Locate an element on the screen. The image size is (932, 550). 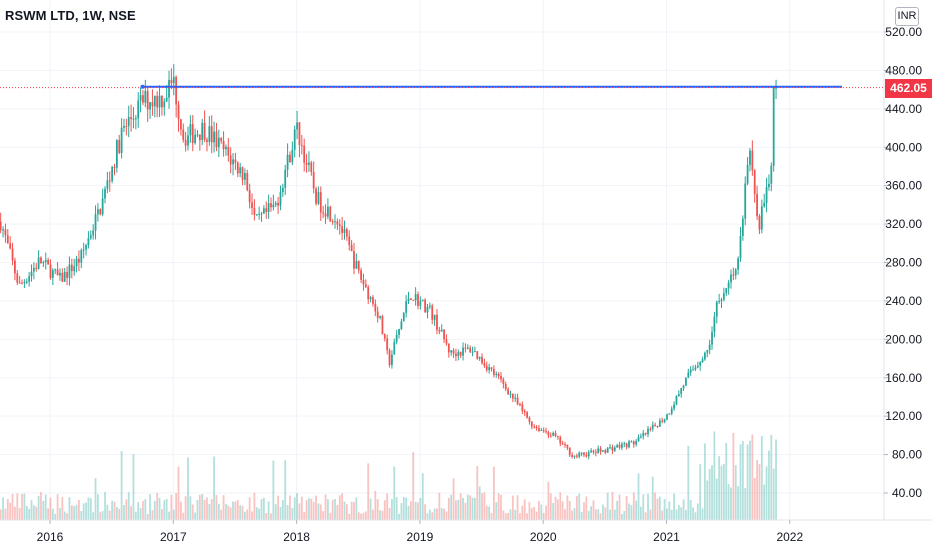
price-tick-label: 240.00 is located at coordinates (903, 301).